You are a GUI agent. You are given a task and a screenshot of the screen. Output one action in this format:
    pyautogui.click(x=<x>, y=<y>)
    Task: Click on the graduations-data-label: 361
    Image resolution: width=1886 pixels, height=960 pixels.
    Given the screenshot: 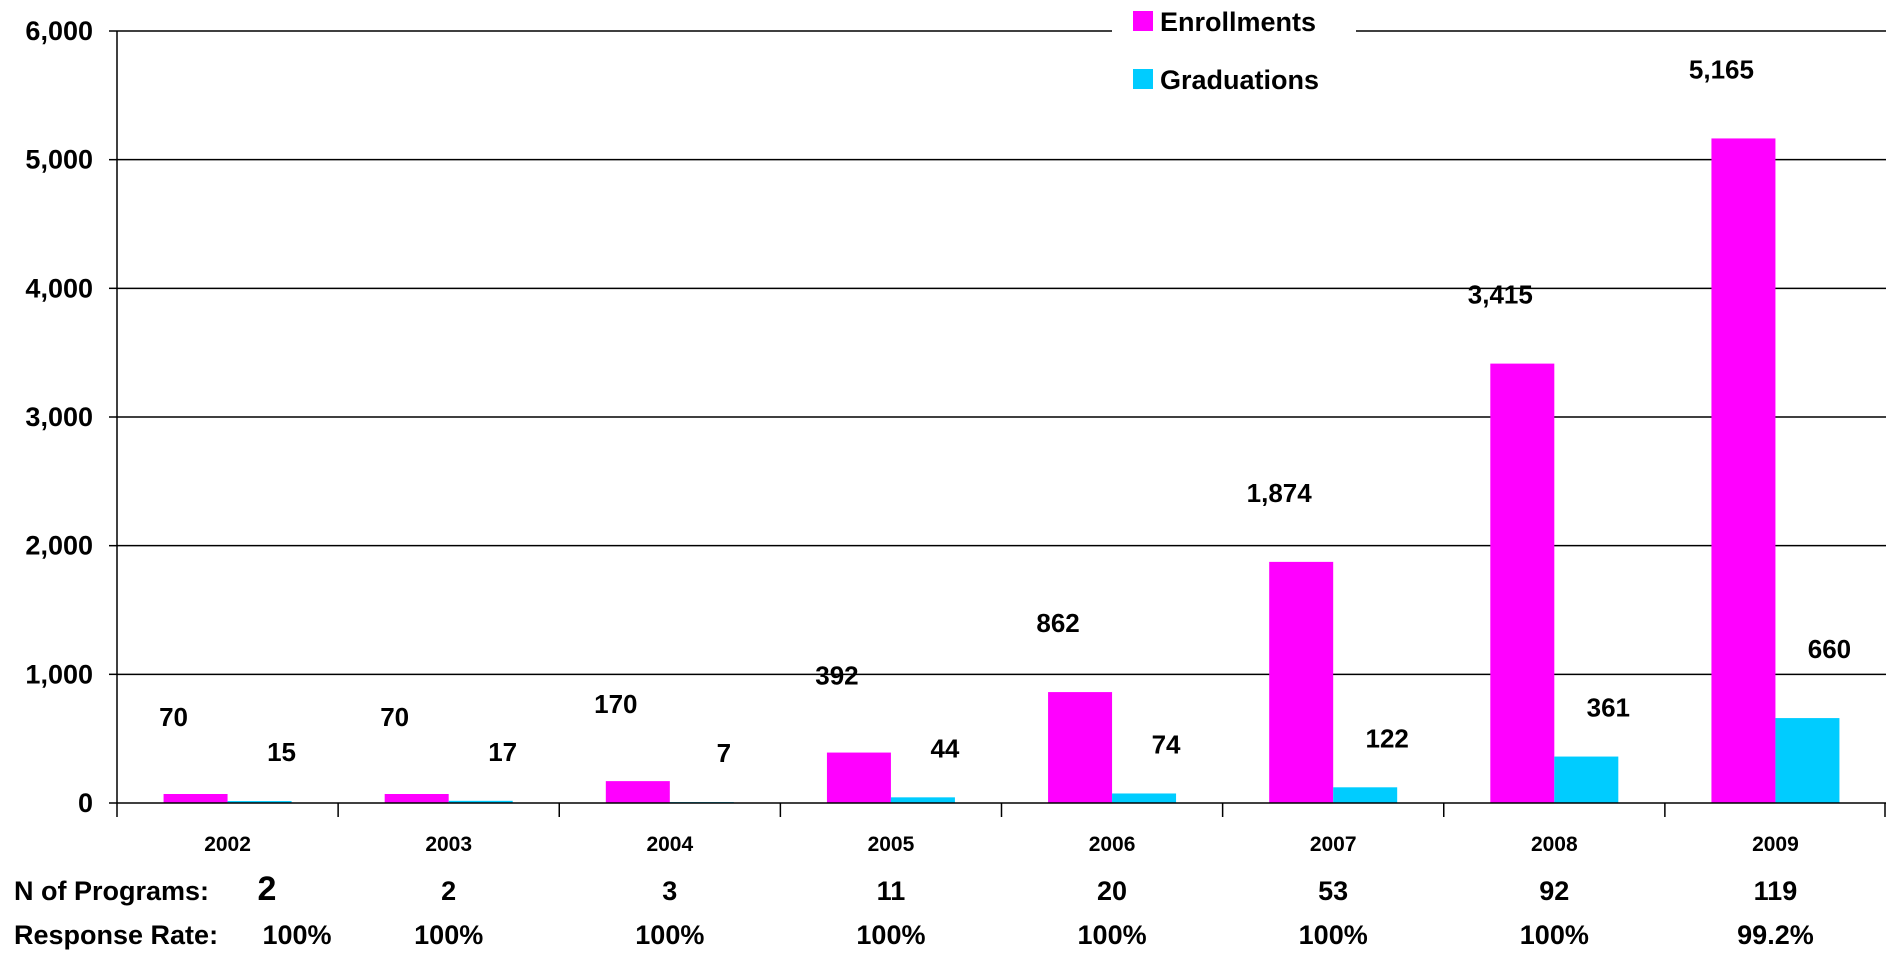 What is the action you would take?
    pyautogui.click(x=1608, y=708)
    